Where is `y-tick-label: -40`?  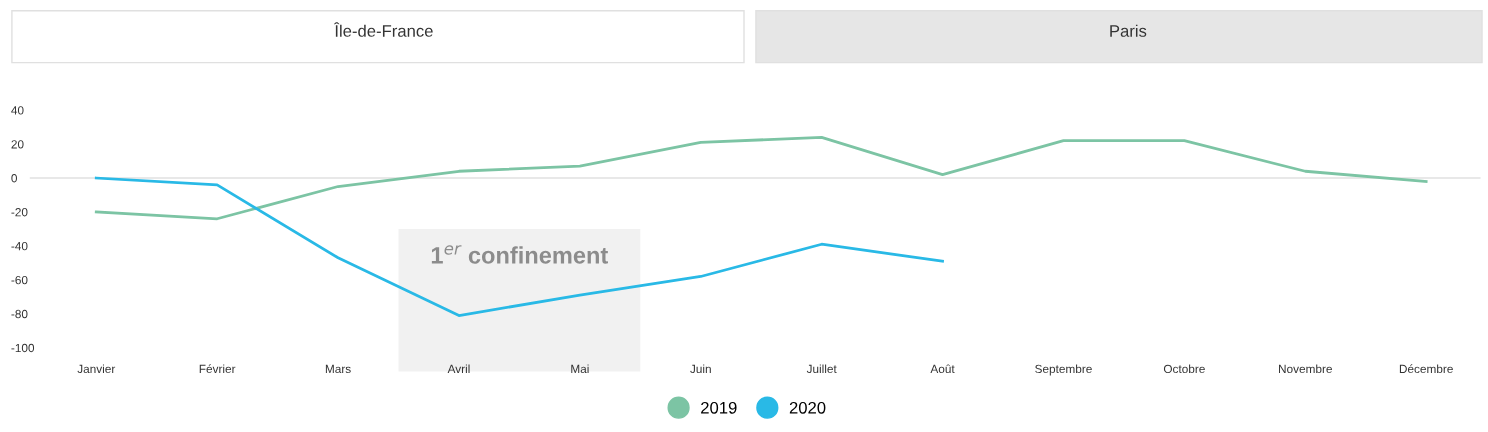 y-tick-label: -40 is located at coordinates (19, 246).